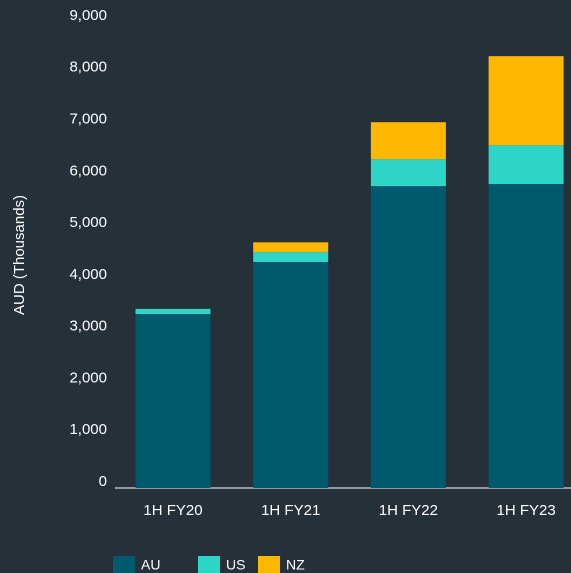 The image size is (571, 573). I want to click on x-tick-label: 1H FY20, so click(172, 510).